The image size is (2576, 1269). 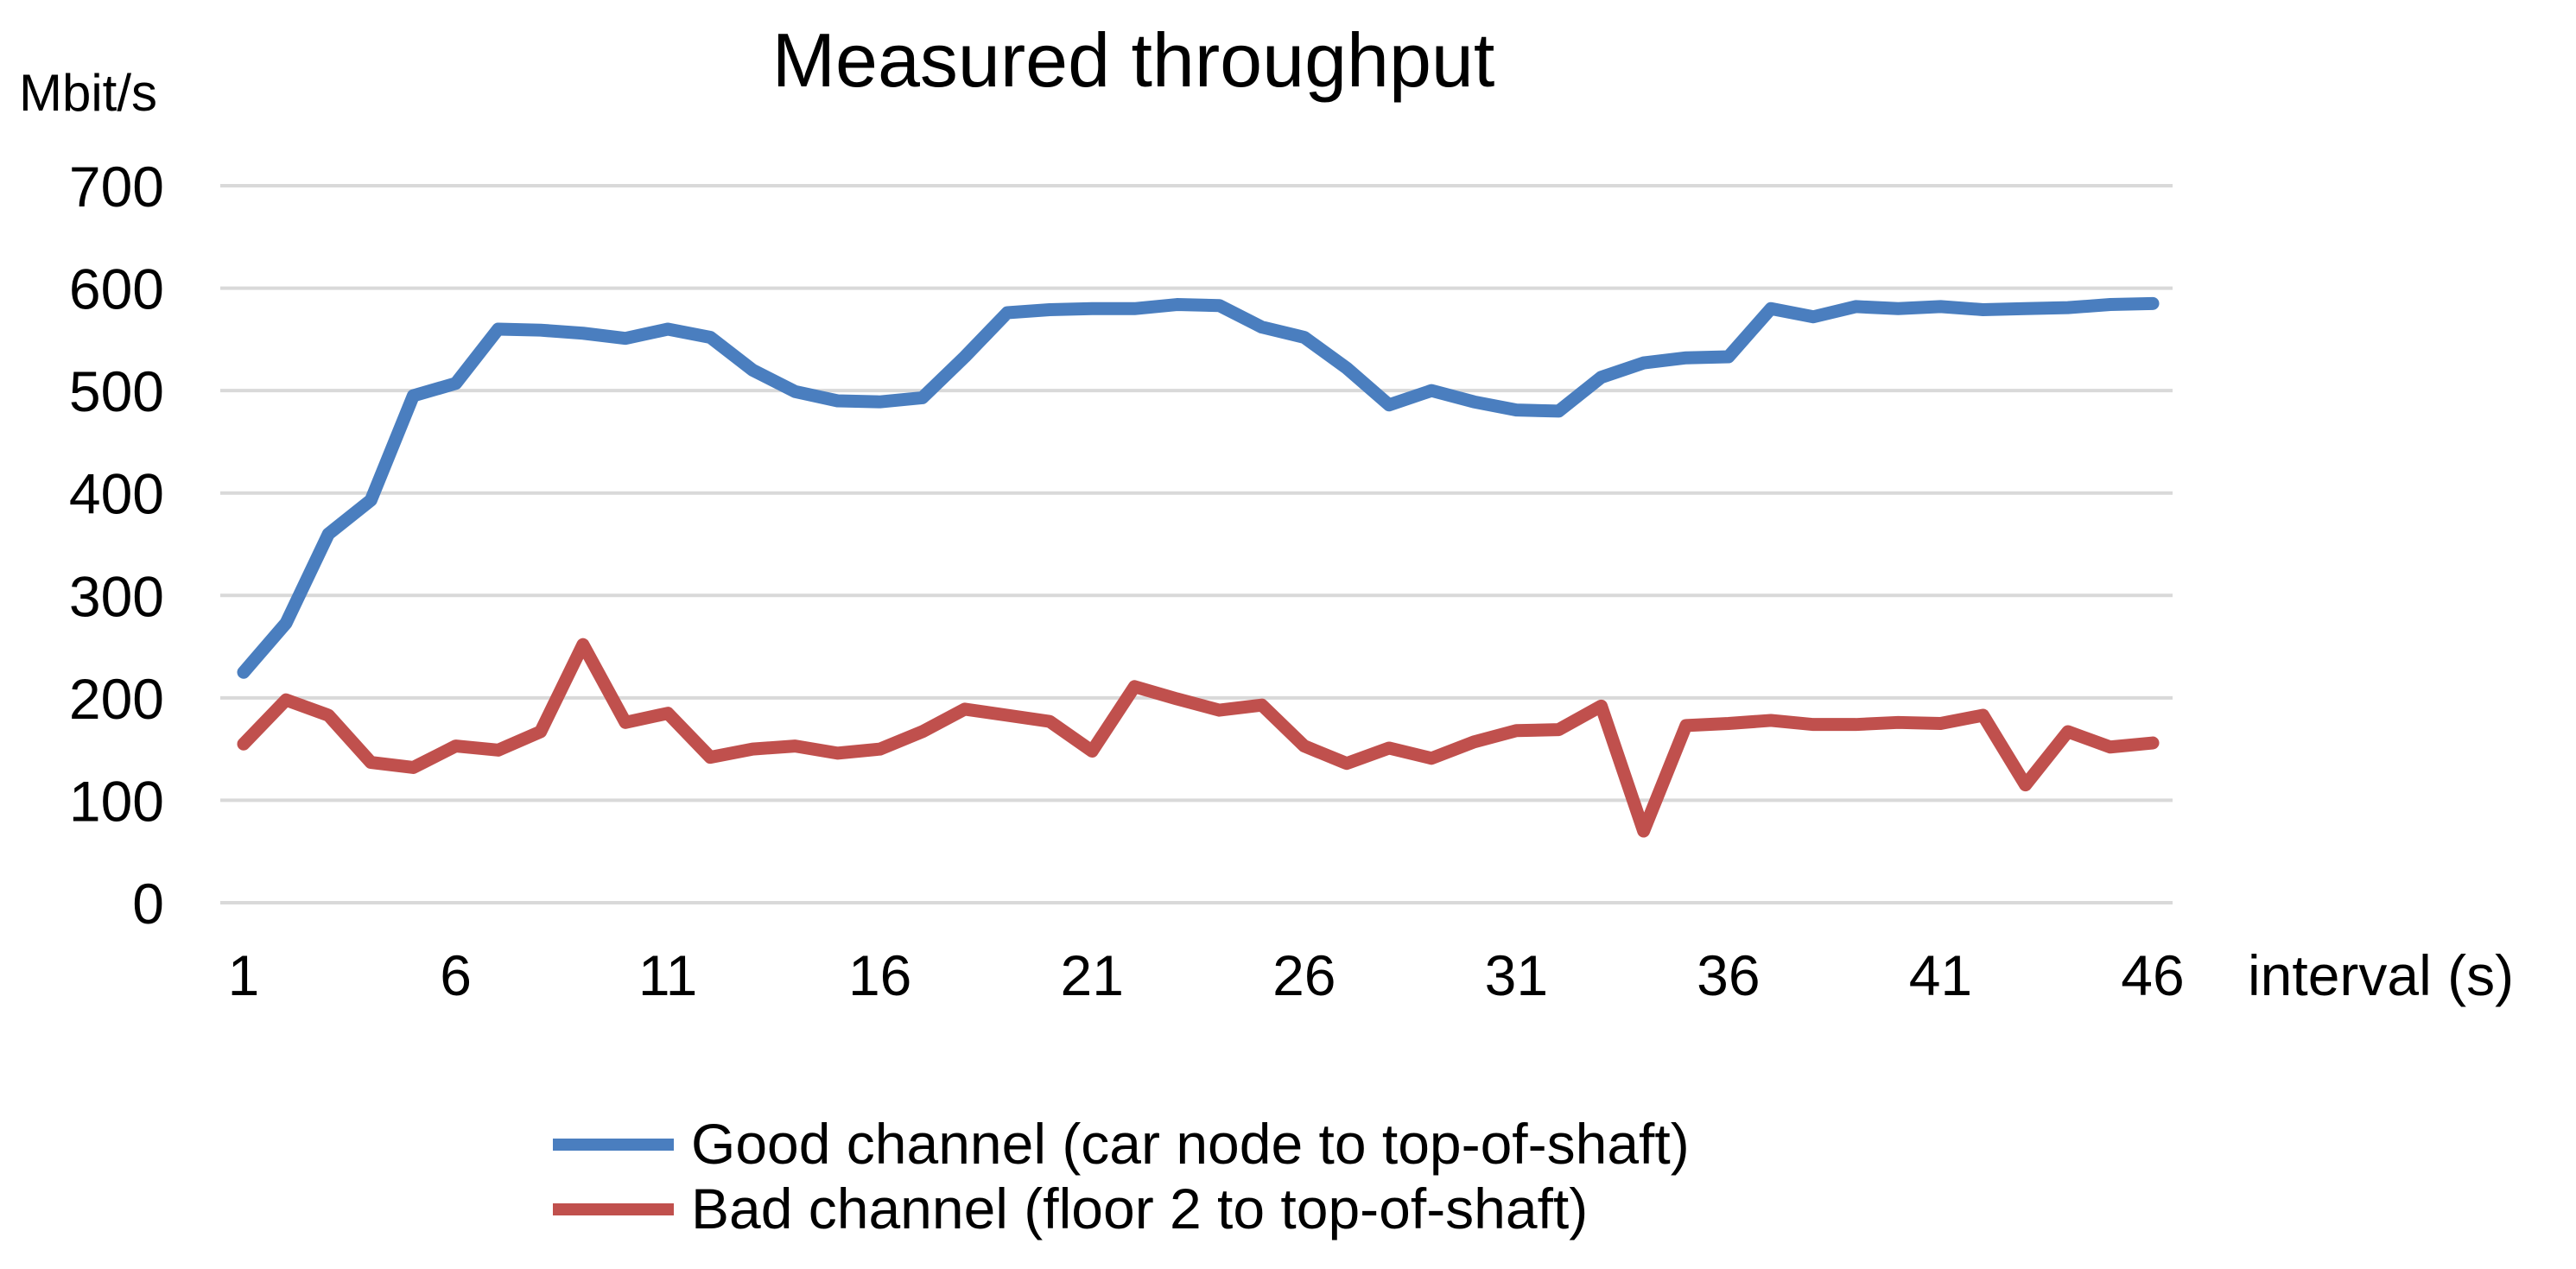 What do you see at coordinates (116, 494) in the screenshot?
I see `y-tick-label: 400` at bounding box center [116, 494].